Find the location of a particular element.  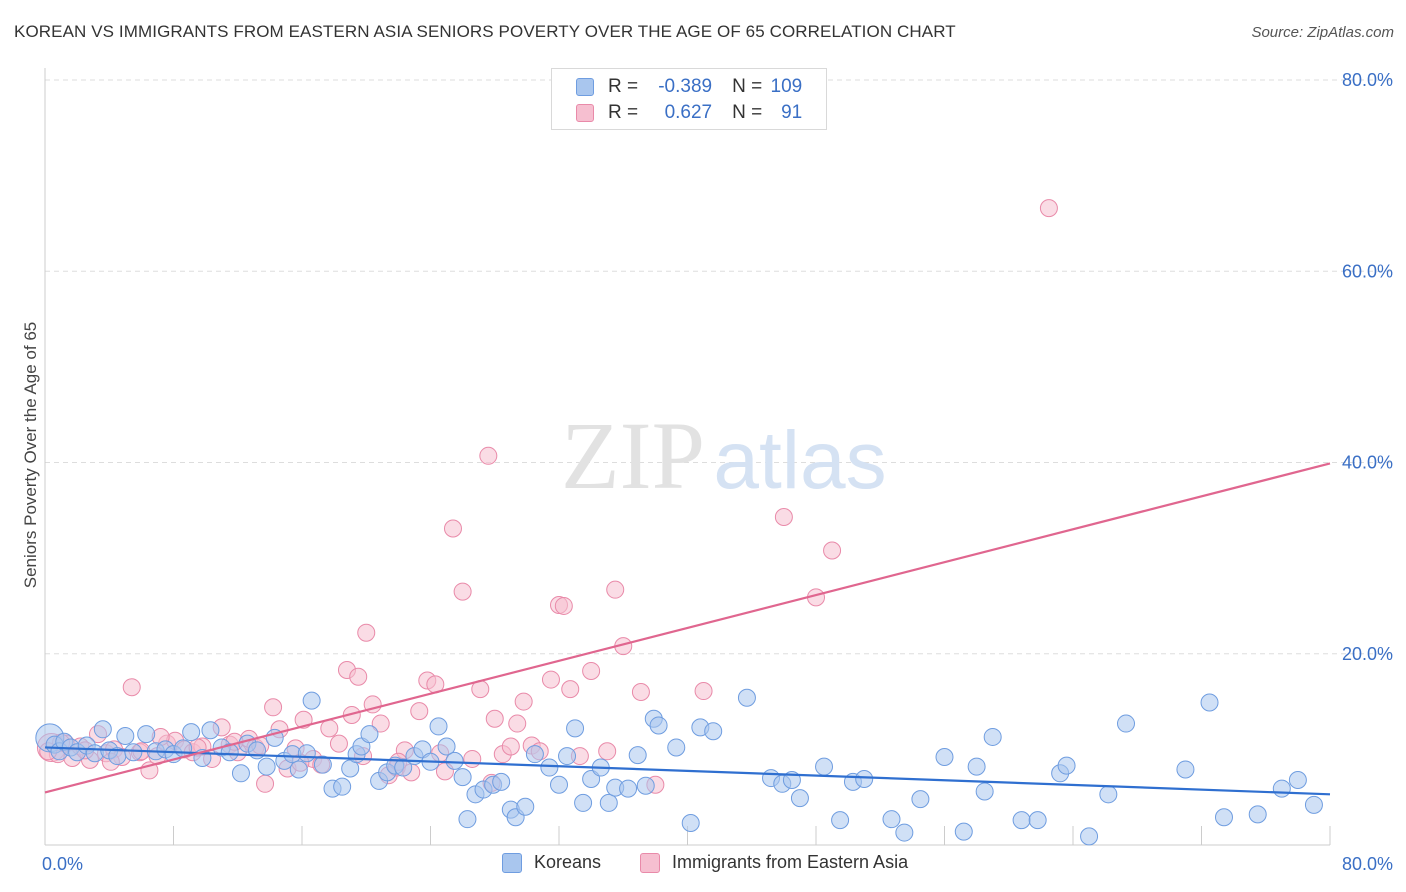

legend-row-immigrants: R = 0.627 N = 91 is located at coordinates (689, 113).